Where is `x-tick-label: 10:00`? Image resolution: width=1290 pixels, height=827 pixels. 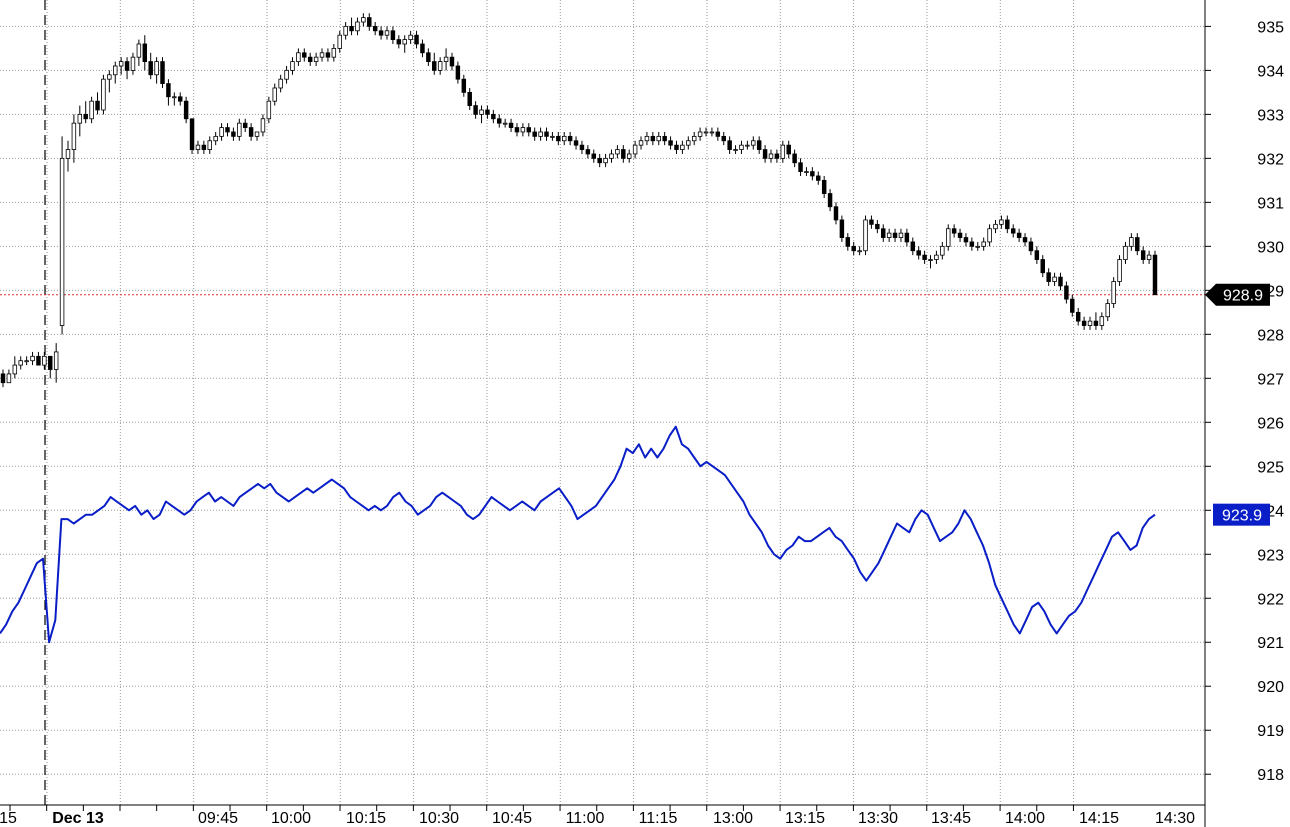 x-tick-label: 10:00 is located at coordinates (291, 818).